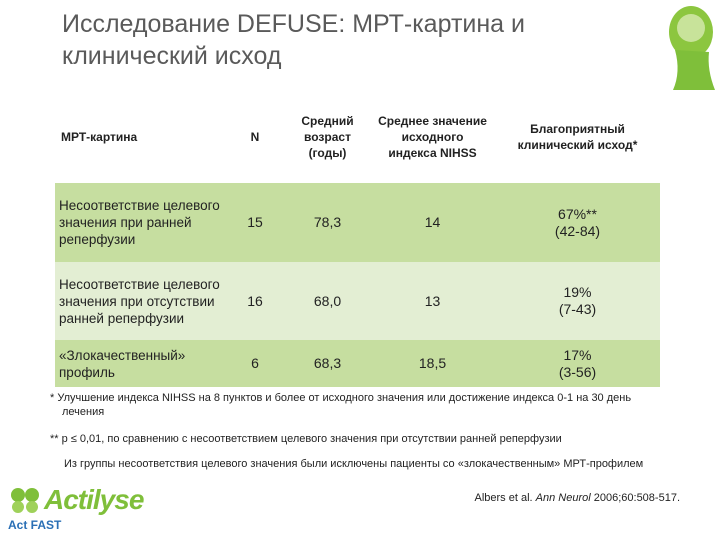  Describe the element at coordinates (25, 500) in the screenshot. I see `logo-icon` at that location.